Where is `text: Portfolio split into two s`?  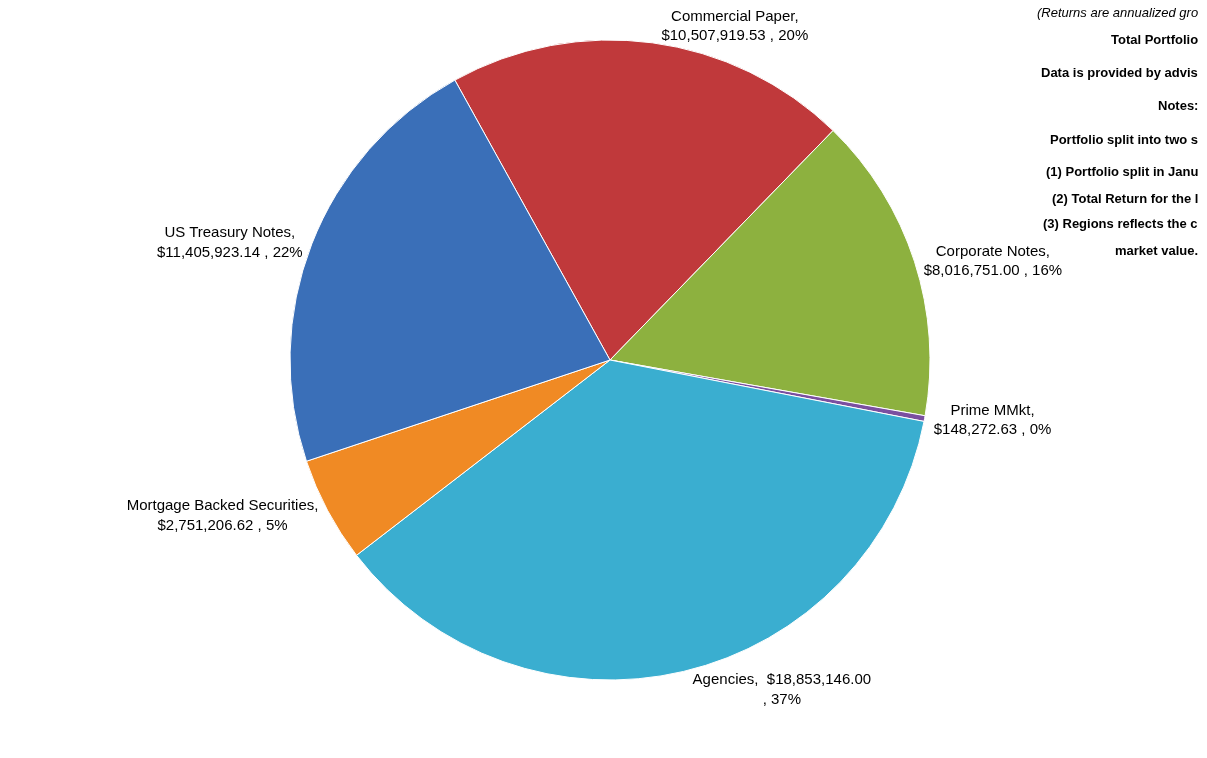
text: Portfolio split into two s is located at coordinates (1124, 139).